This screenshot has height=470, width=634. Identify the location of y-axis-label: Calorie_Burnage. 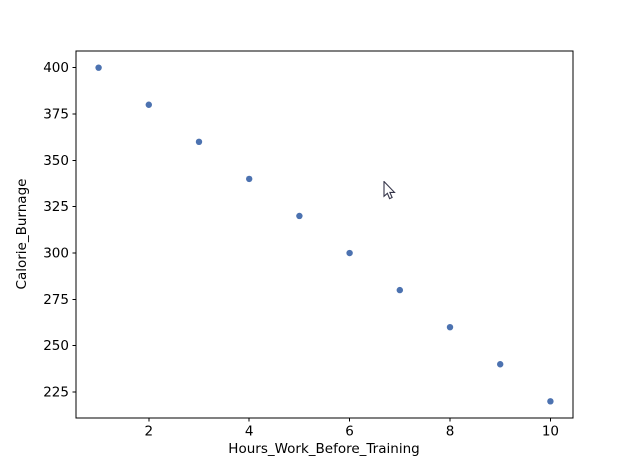
(22, 234).